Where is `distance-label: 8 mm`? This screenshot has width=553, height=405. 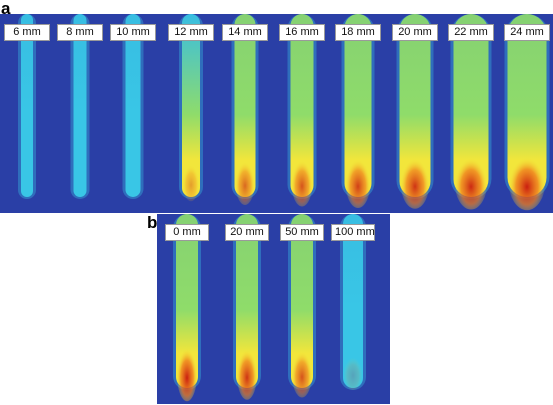 distance-label: 8 mm is located at coordinates (80, 32).